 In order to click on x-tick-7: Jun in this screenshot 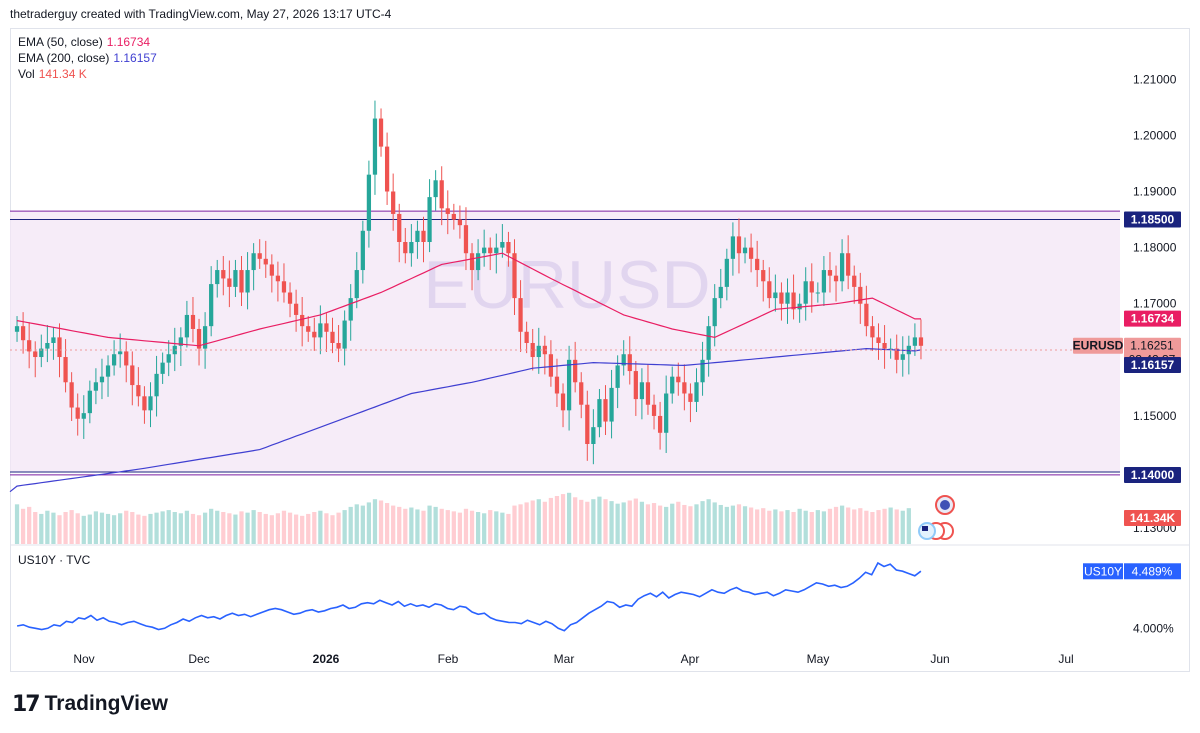, I will do `click(939, 659)`.